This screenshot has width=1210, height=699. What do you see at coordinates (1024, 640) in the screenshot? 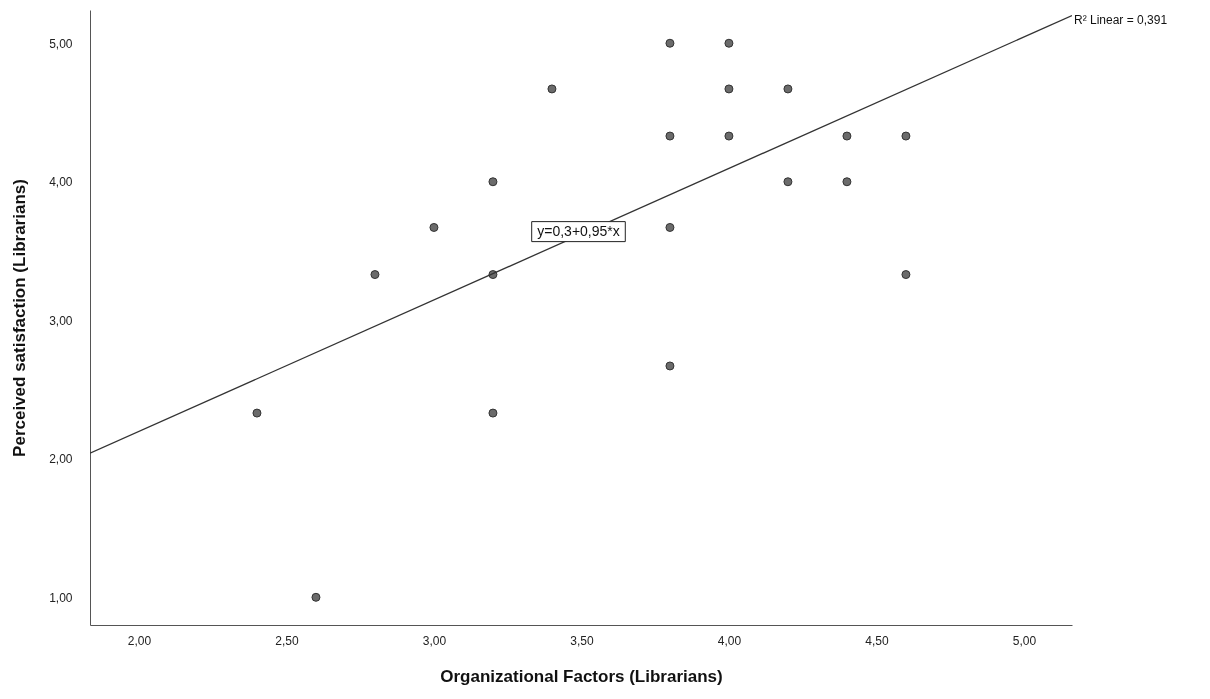
I see `x-tick-label: 5,00` at bounding box center [1024, 640].